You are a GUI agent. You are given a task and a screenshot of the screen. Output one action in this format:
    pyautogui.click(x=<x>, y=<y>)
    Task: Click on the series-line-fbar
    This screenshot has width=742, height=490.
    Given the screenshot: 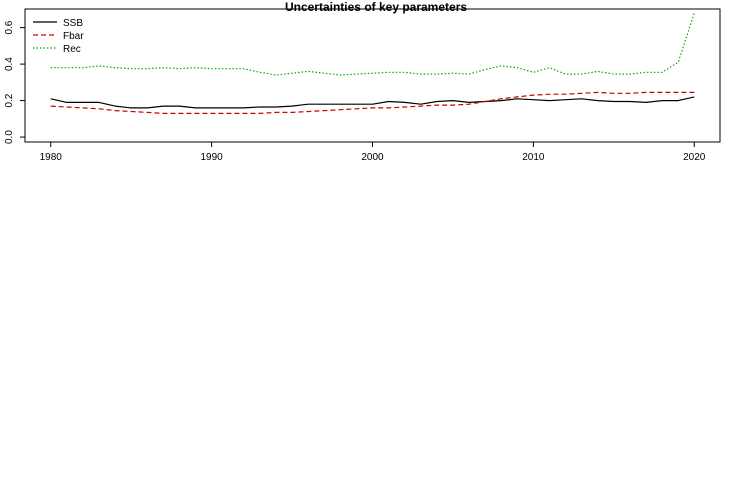 What is the action you would take?
    pyautogui.click(x=372, y=103)
    